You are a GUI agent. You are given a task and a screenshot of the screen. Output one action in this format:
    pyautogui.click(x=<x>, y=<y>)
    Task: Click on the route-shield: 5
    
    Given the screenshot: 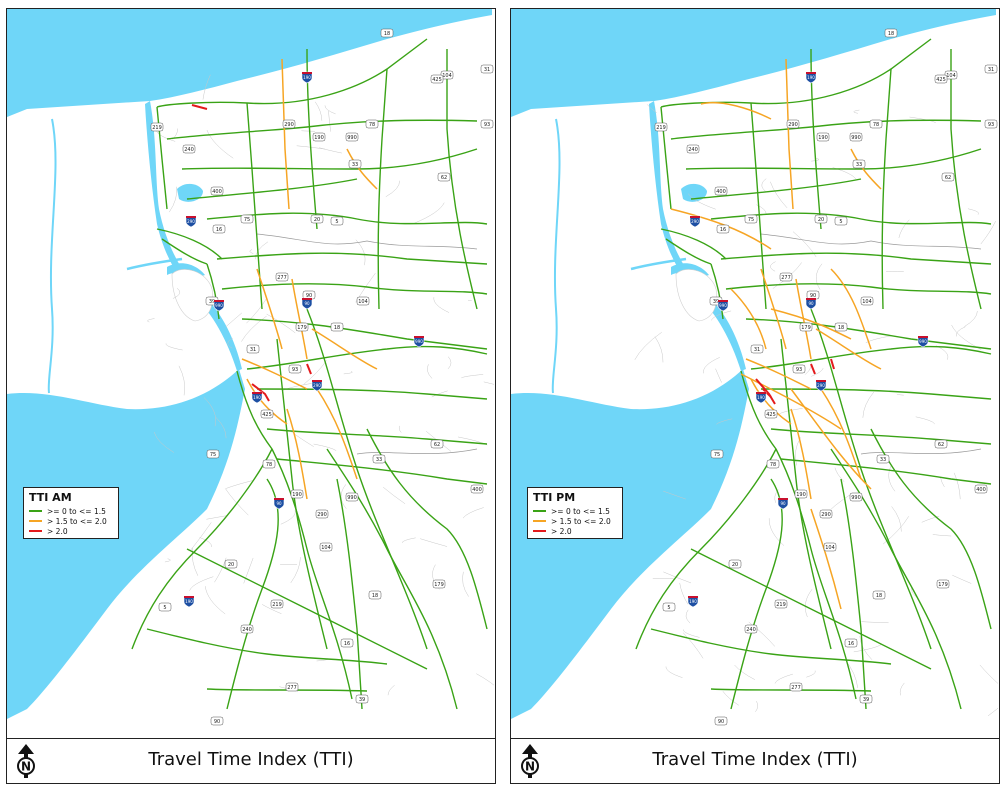 What is the action you would take?
    pyautogui.click(x=669, y=607)
    